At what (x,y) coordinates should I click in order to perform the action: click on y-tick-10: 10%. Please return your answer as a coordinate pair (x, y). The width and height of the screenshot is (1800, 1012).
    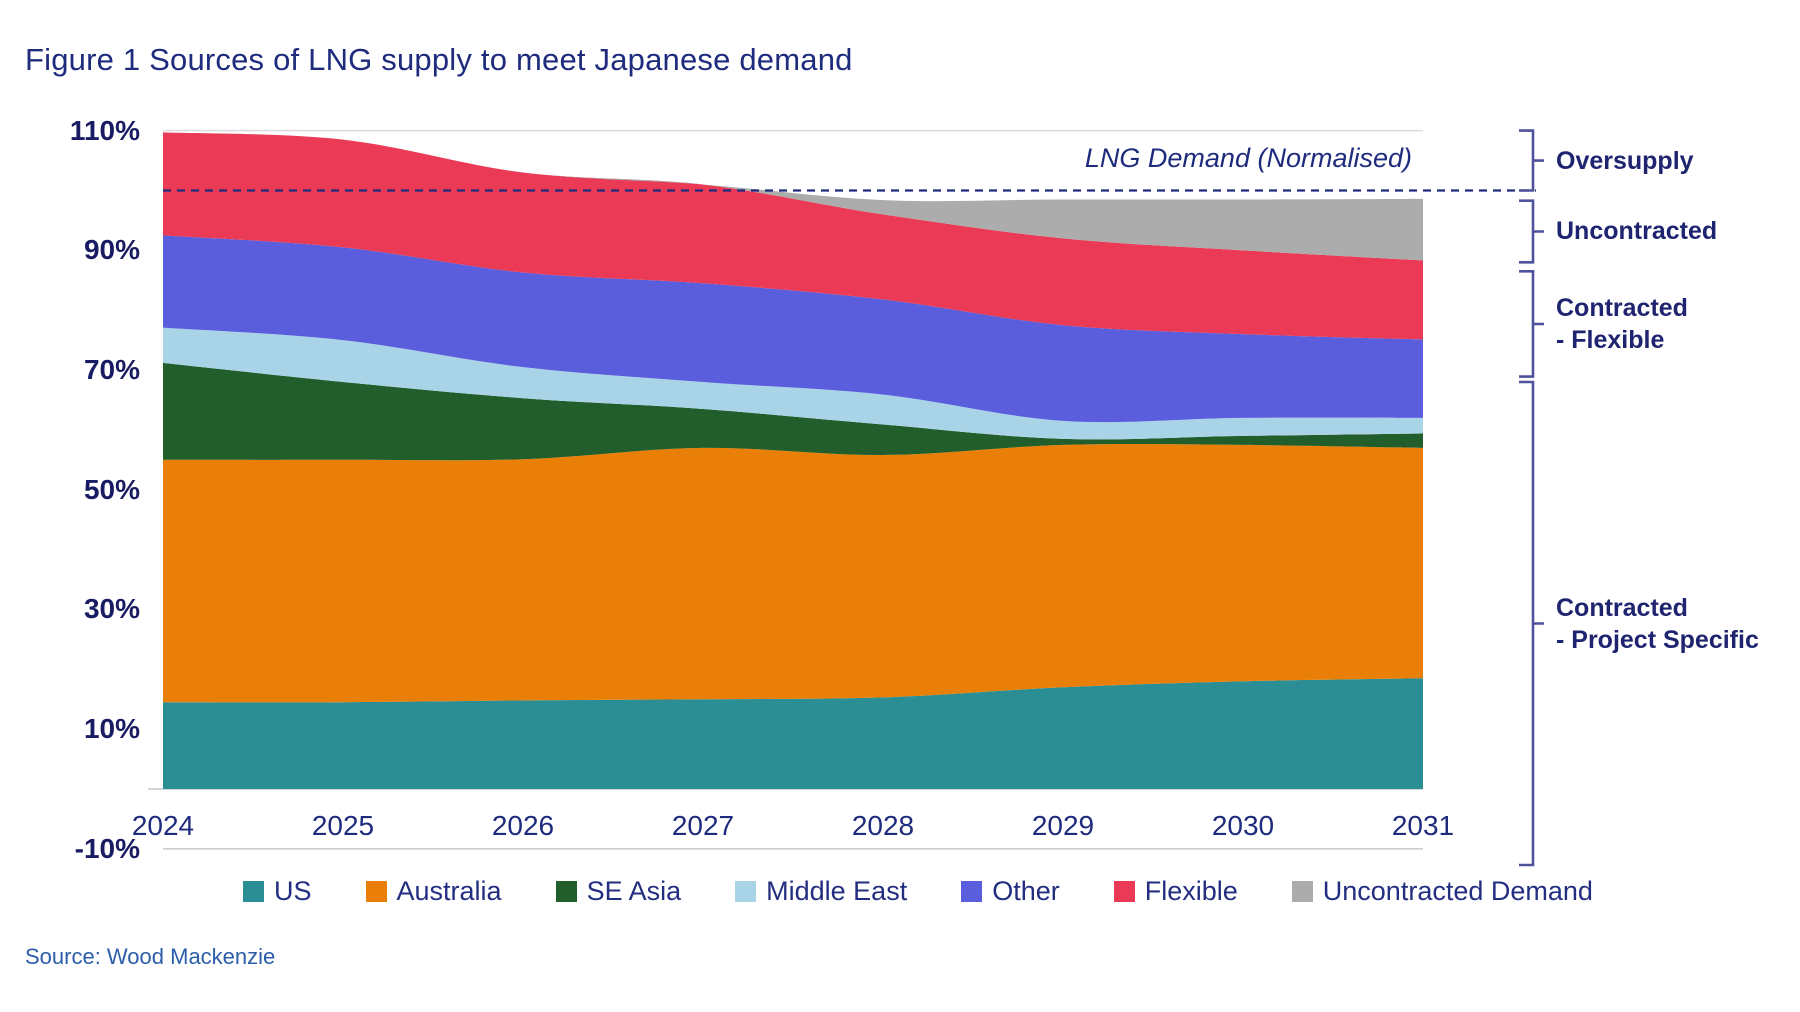
    Looking at the image, I should click on (111, 729).